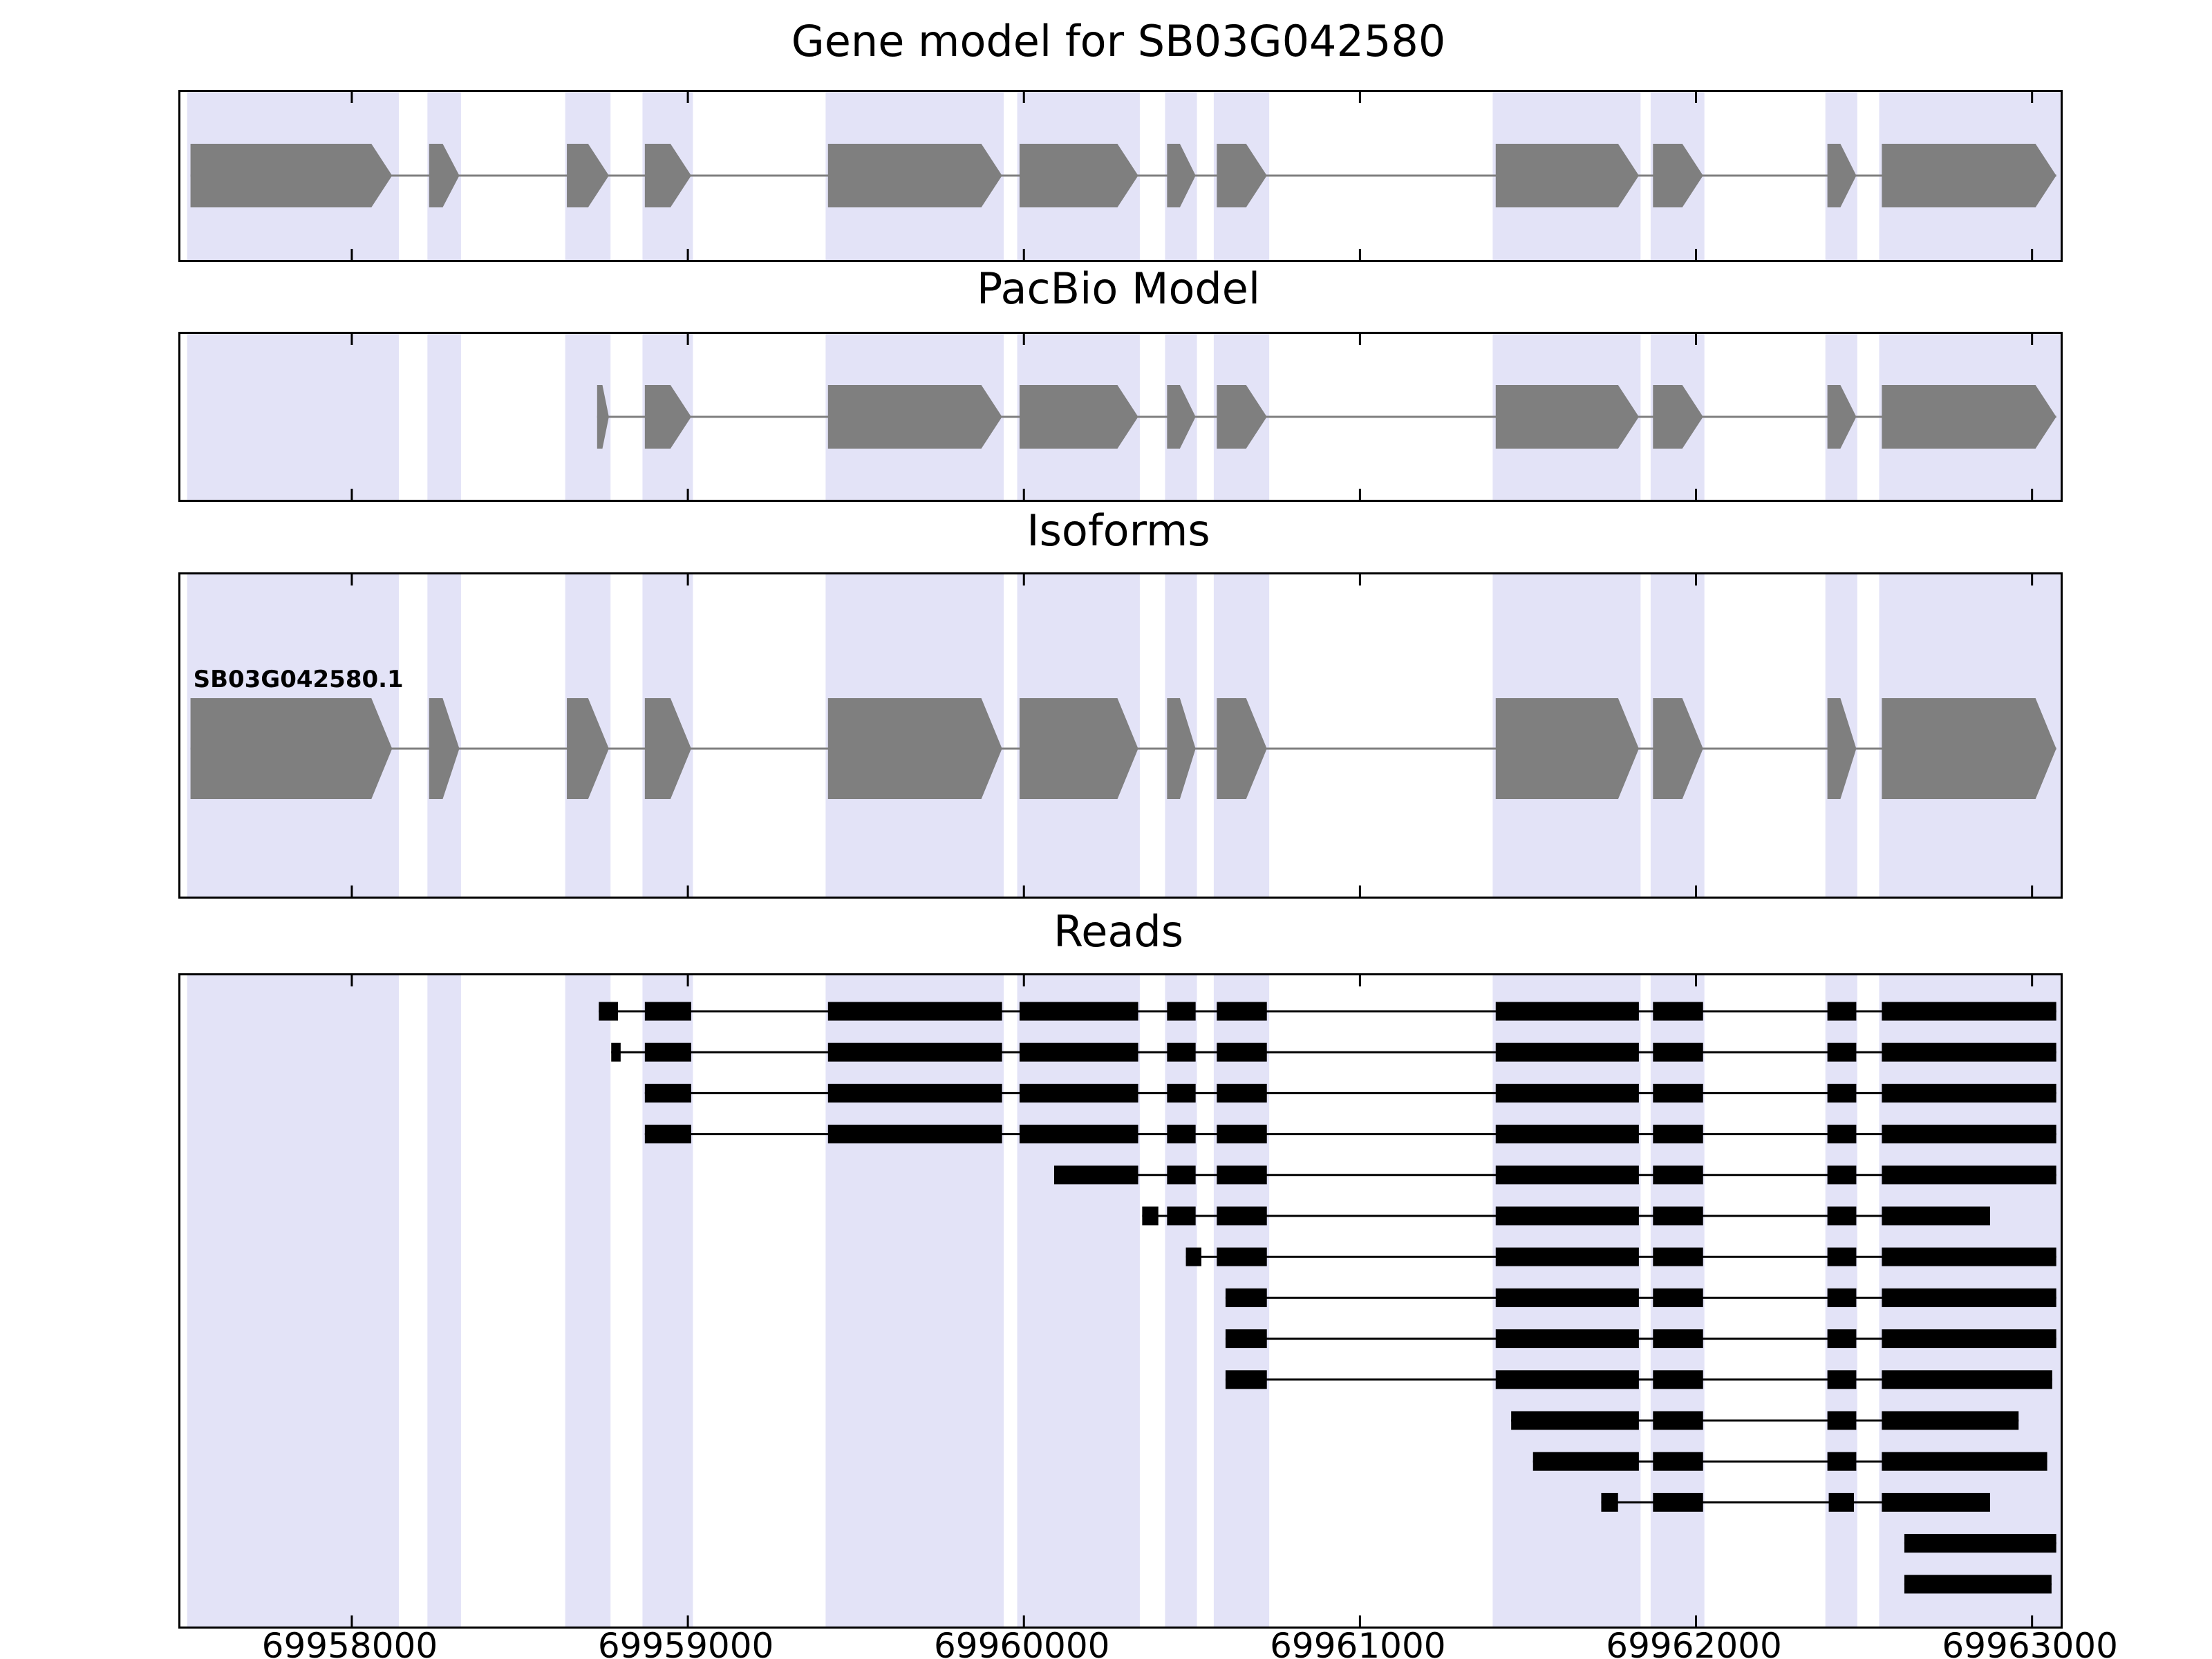  I want to click on x-tick-label: 69960000, so click(1021, 1643).